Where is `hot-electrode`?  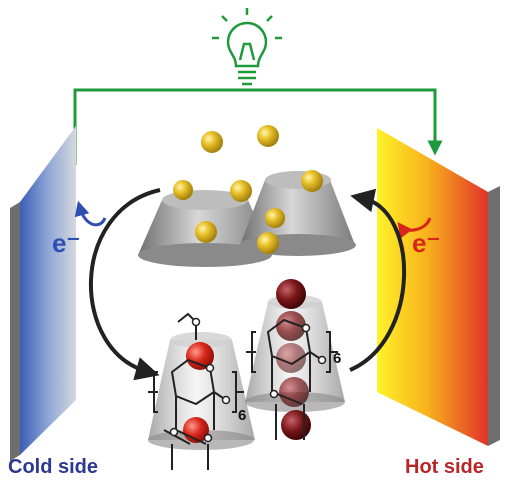
hot-electrode is located at coordinates (432, 287).